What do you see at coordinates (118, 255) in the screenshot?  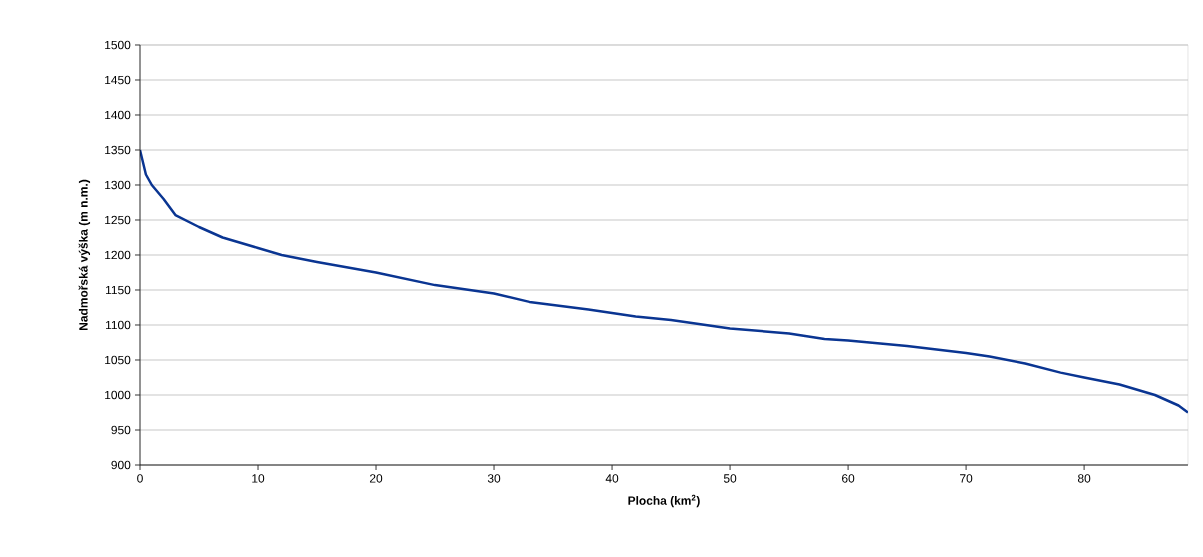 I see `y-tick-label: 1200` at bounding box center [118, 255].